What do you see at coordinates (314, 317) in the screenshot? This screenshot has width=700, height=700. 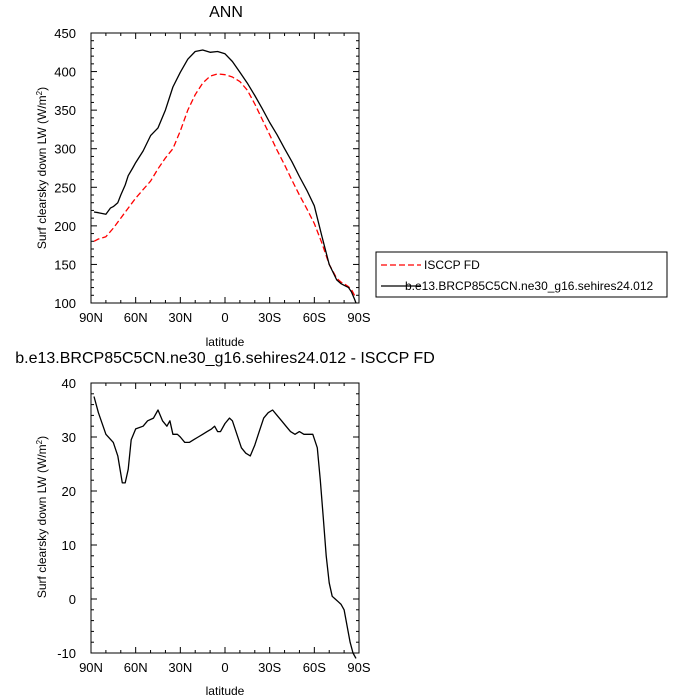 I see `top-x-tick-label: 60S` at bounding box center [314, 317].